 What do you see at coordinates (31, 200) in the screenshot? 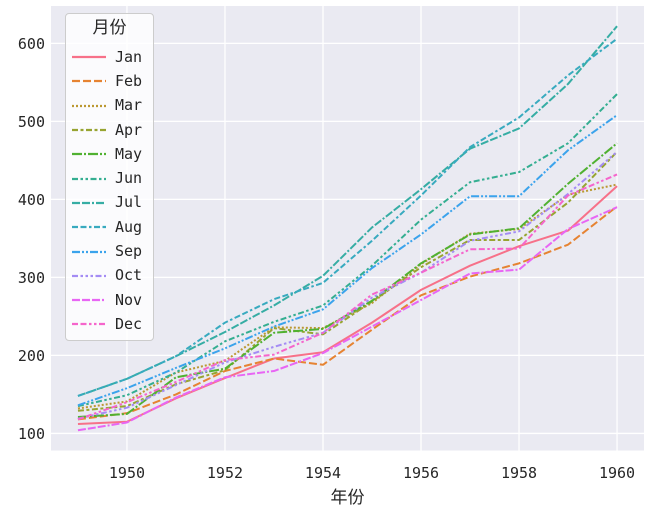
I see `y-tick-label: 400` at bounding box center [31, 200].